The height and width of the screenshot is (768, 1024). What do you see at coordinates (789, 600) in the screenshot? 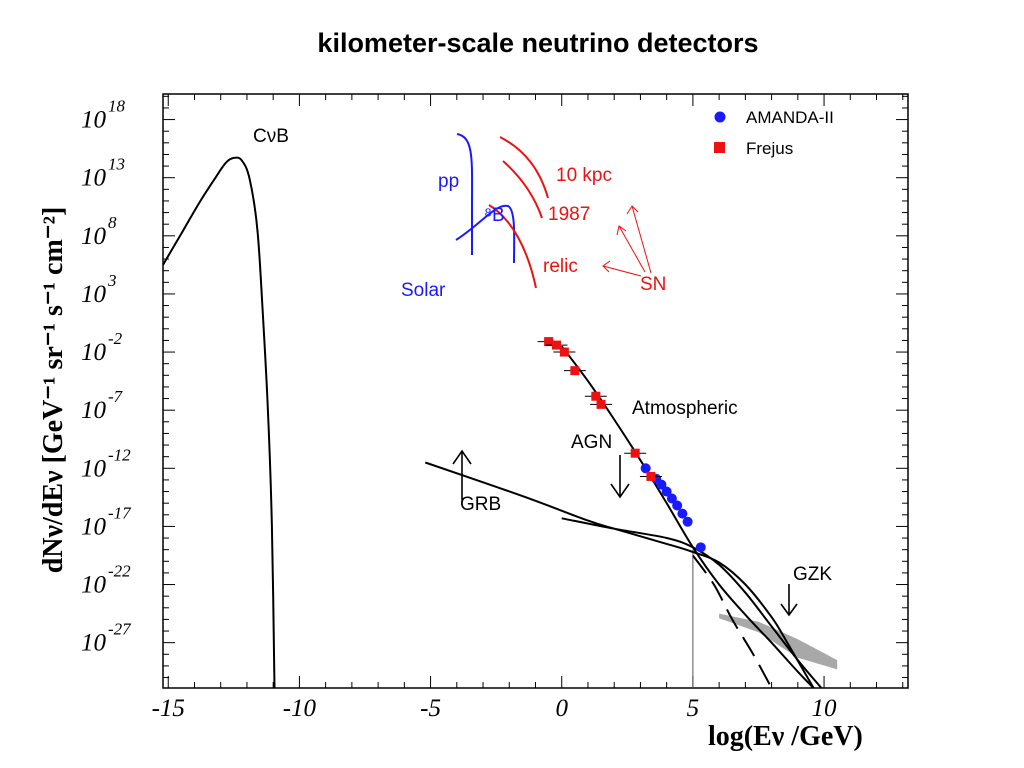
I see `gzk-arrow` at bounding box center [789, 600].